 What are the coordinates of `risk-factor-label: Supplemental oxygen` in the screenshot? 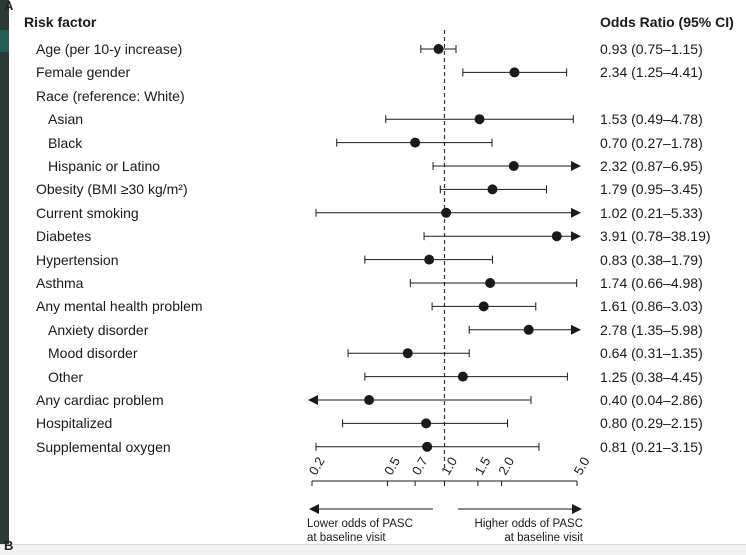 It's located at (103, 446).